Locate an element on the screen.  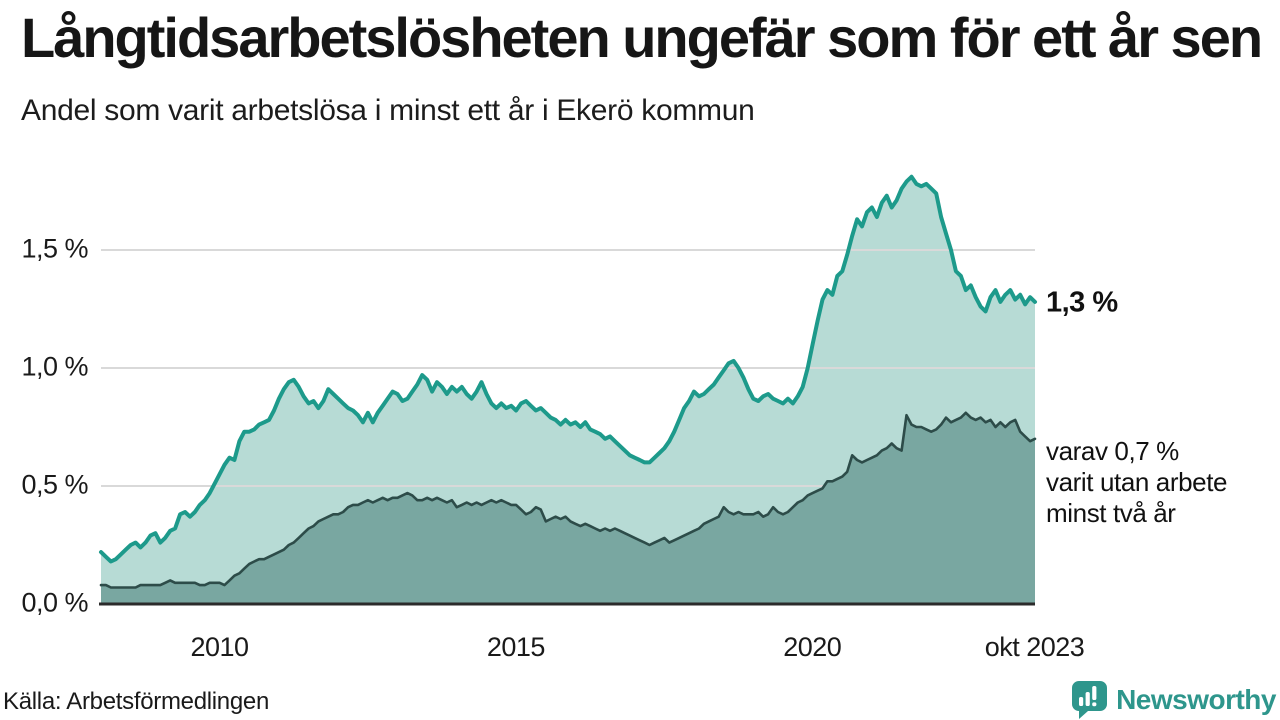
newsworthy-bubble-icon is located at coordinates (1090, 700).